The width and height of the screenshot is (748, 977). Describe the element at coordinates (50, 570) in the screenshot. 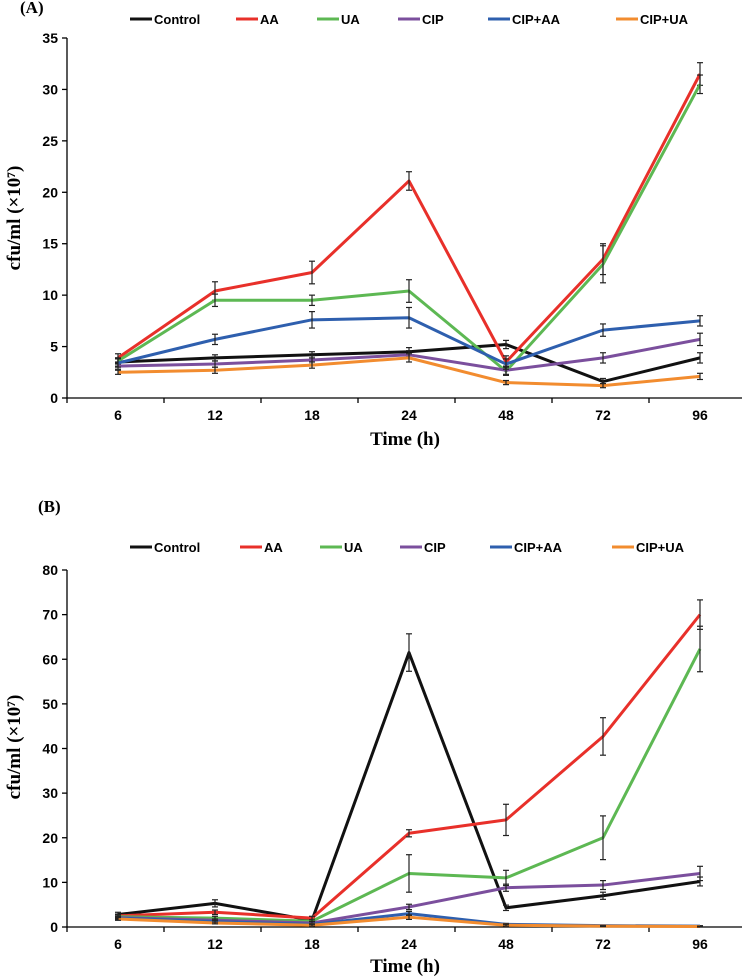

I see `y-tick-label: 80` at that location.